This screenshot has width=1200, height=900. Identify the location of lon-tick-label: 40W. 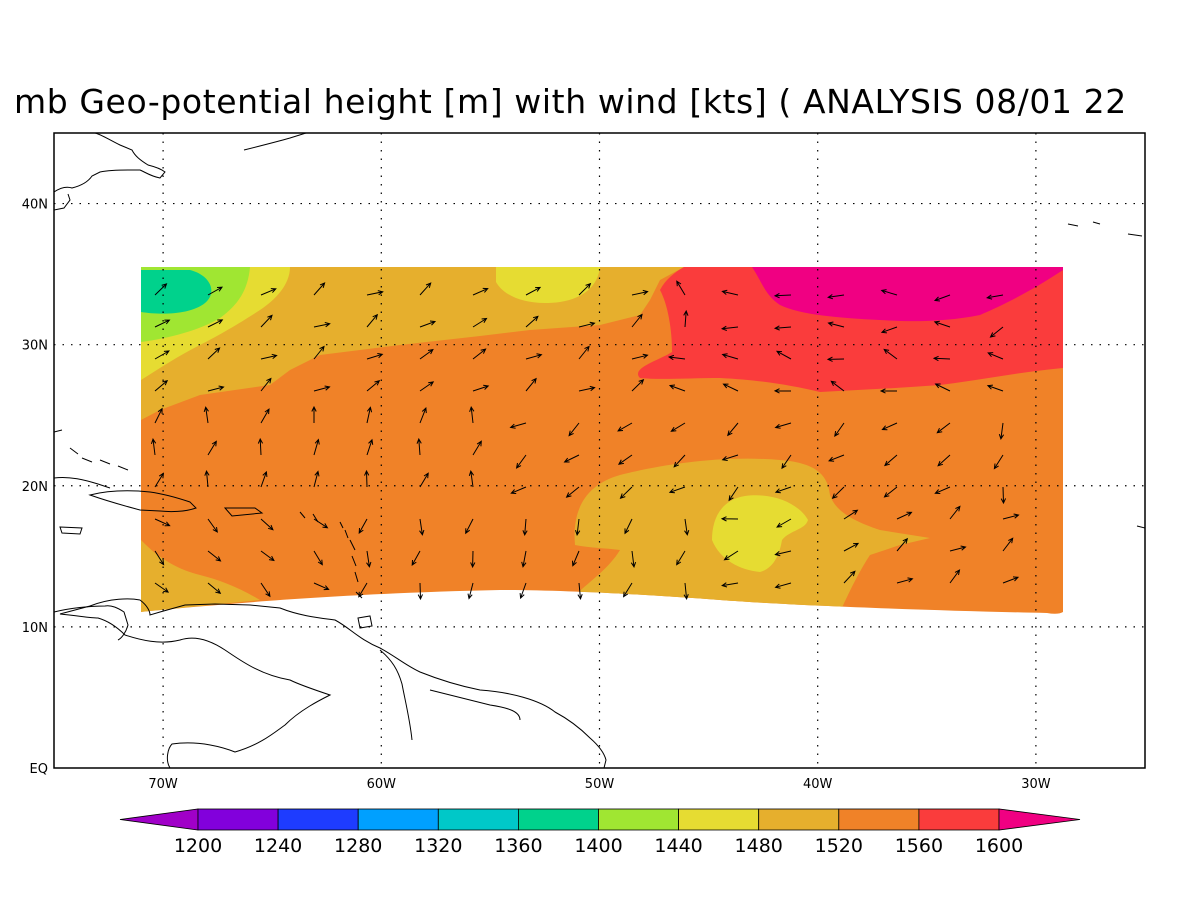
(818, 784).